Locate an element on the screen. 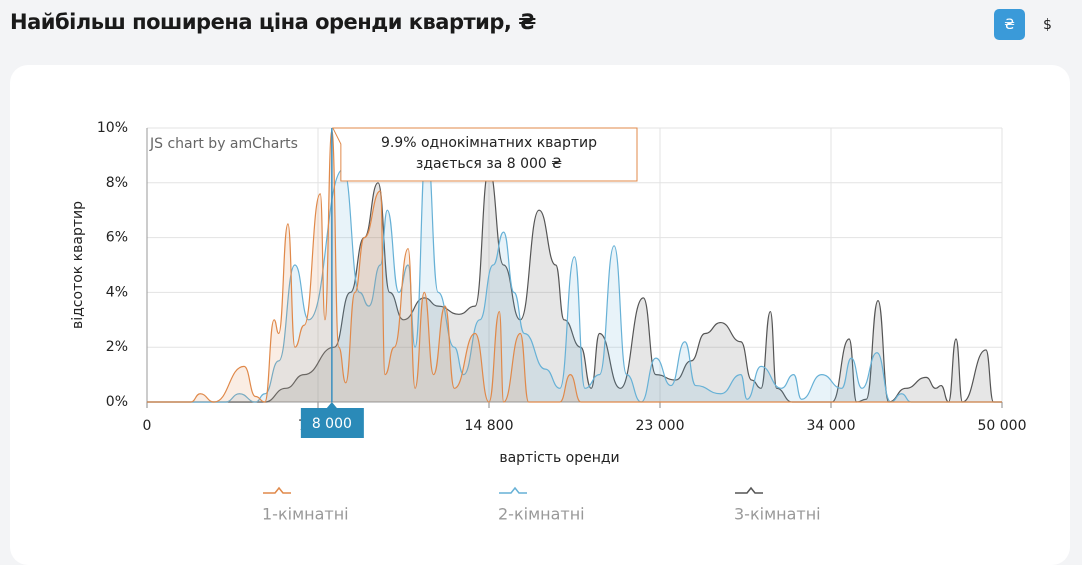 The height and width of the screenshot is (565, 1082). y-axis-label: відсоток квартир is located at coordinates (78, 265).